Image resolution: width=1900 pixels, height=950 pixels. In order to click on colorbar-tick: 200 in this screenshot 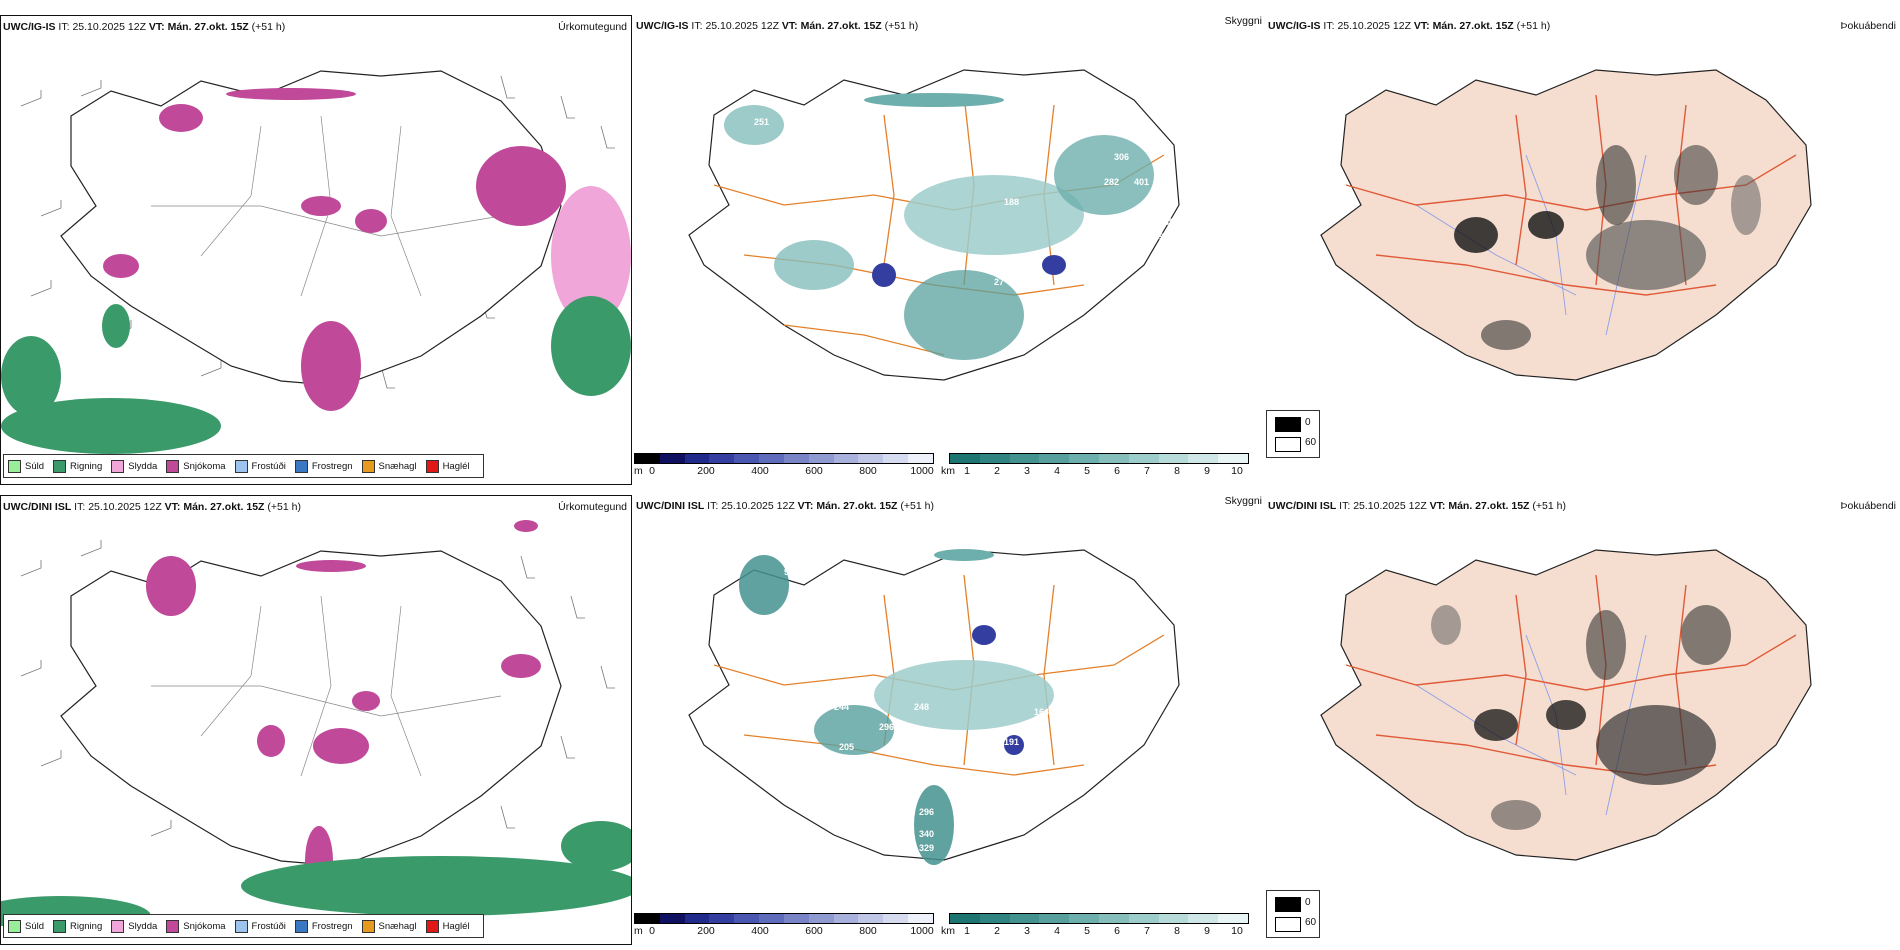, I will do `click(706, 931)`.